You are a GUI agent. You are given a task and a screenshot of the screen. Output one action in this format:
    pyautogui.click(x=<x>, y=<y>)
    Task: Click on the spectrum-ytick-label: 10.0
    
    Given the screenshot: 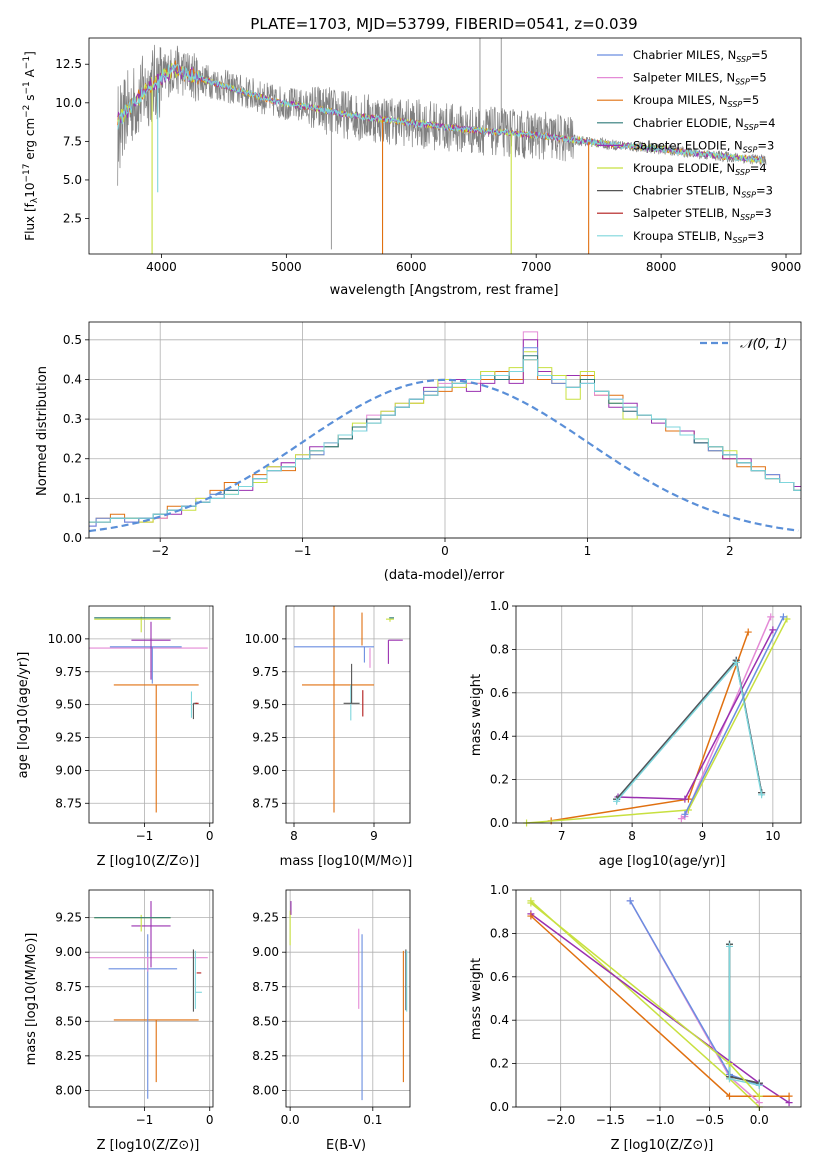 What is the action you would take?
    pyautogui.click(x=68, y=103)
    